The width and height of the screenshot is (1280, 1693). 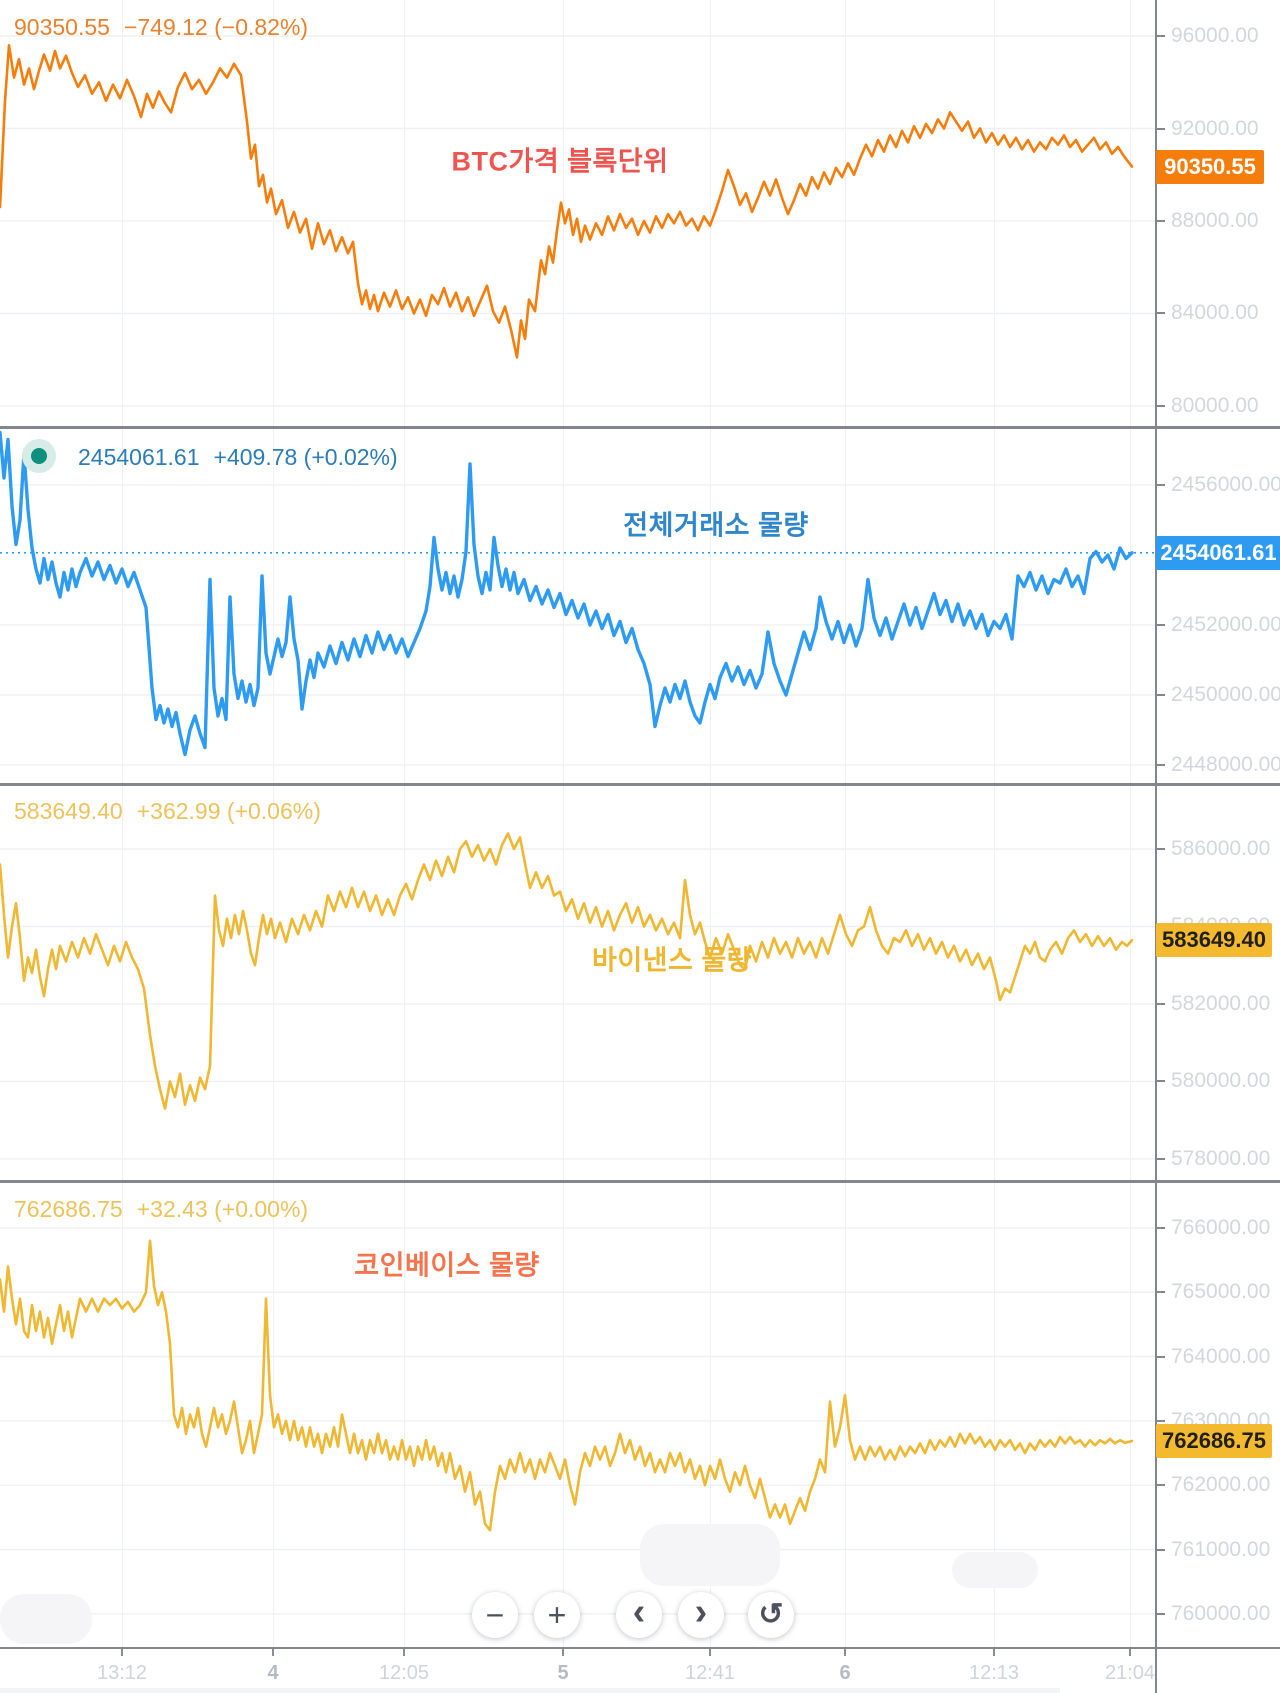 I want to click on time-axis: 13:12 4 12:05 5 12:41 6 12:13 21:04, so click(x=640, y=1670).